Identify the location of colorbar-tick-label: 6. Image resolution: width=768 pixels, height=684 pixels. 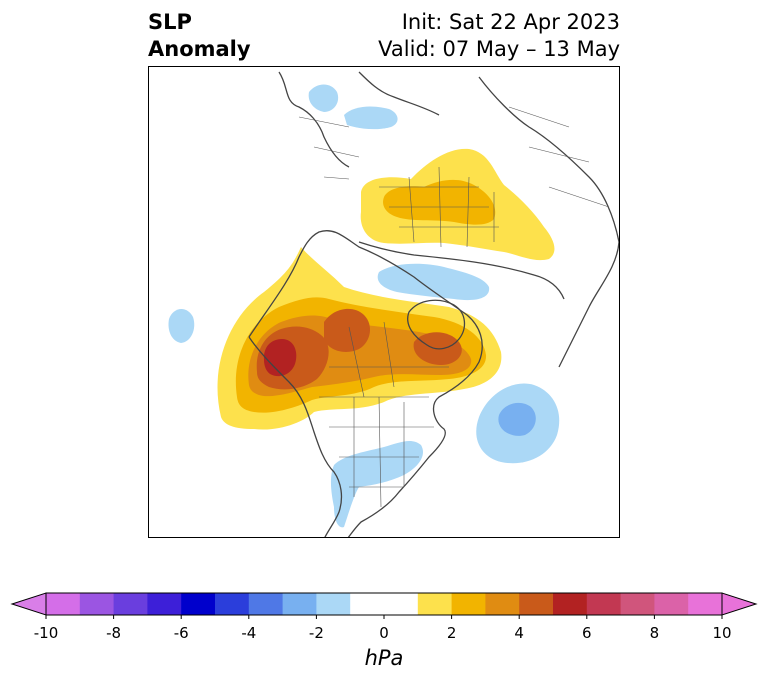
(587, 633).